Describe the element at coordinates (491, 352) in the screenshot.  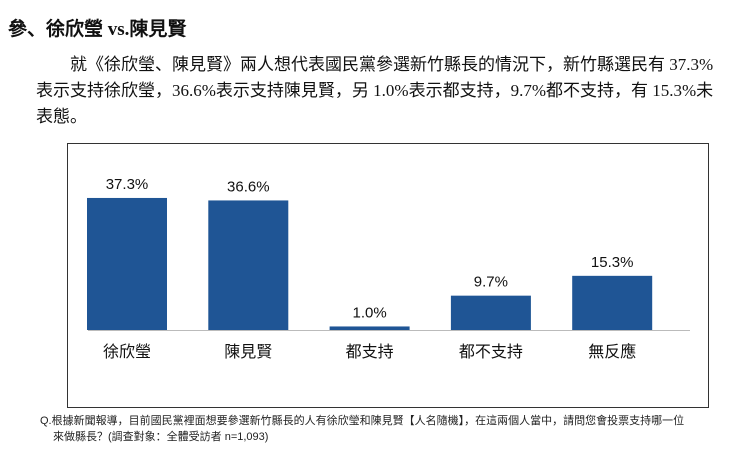
I see `category-label: 都不支持` at that location.